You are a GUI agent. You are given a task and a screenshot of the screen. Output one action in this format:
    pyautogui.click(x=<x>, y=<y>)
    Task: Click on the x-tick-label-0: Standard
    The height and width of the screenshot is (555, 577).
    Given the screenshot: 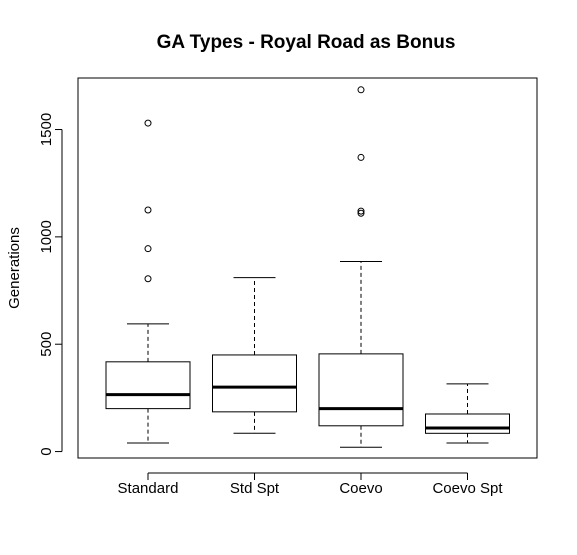 What is the action you would take?
    pyautogui.click(x=148, y=488)
    